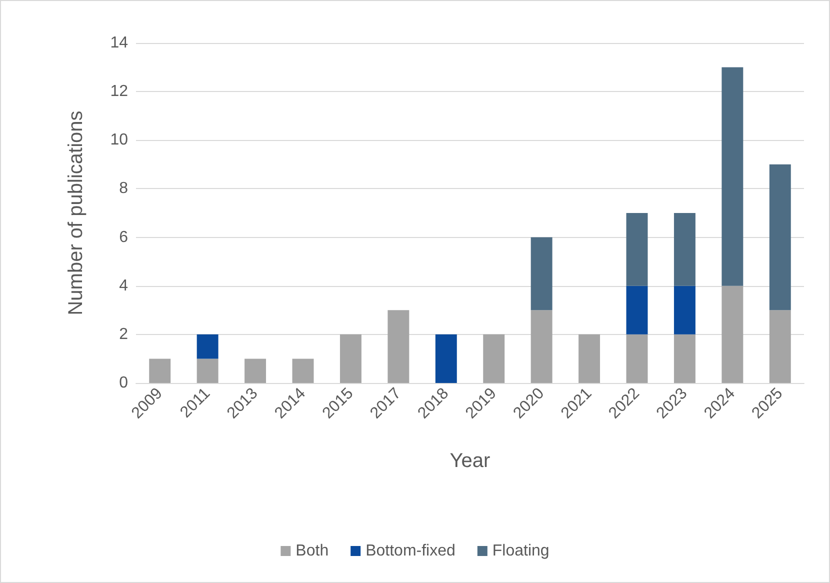 The image size is (830, 583). What do you see at coordinates (123, 334) in the screenshot?
I see `y-tick-label: 2` at bounding box center [123, 334].